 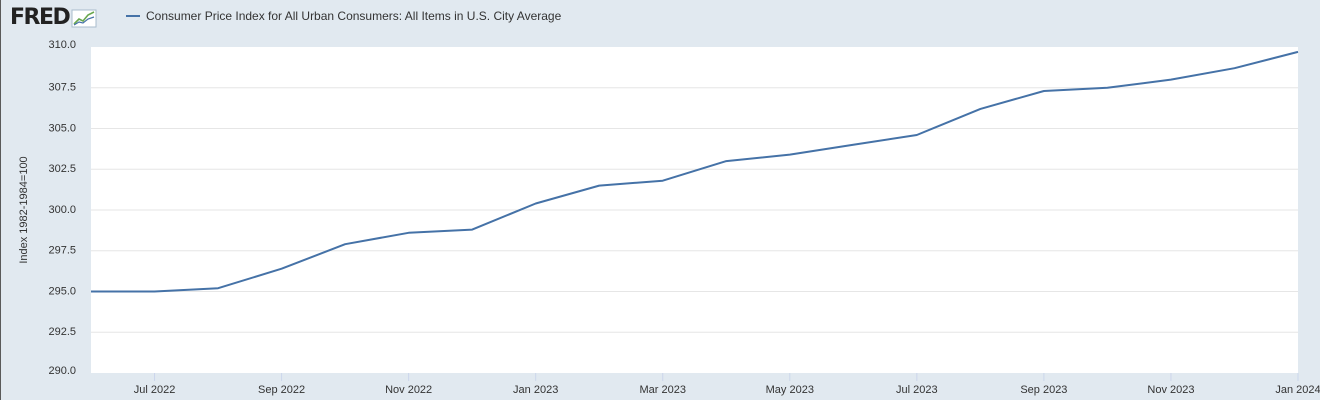 I want to click on x-tick-label: Jul 2022, so click(x=155, y=390).